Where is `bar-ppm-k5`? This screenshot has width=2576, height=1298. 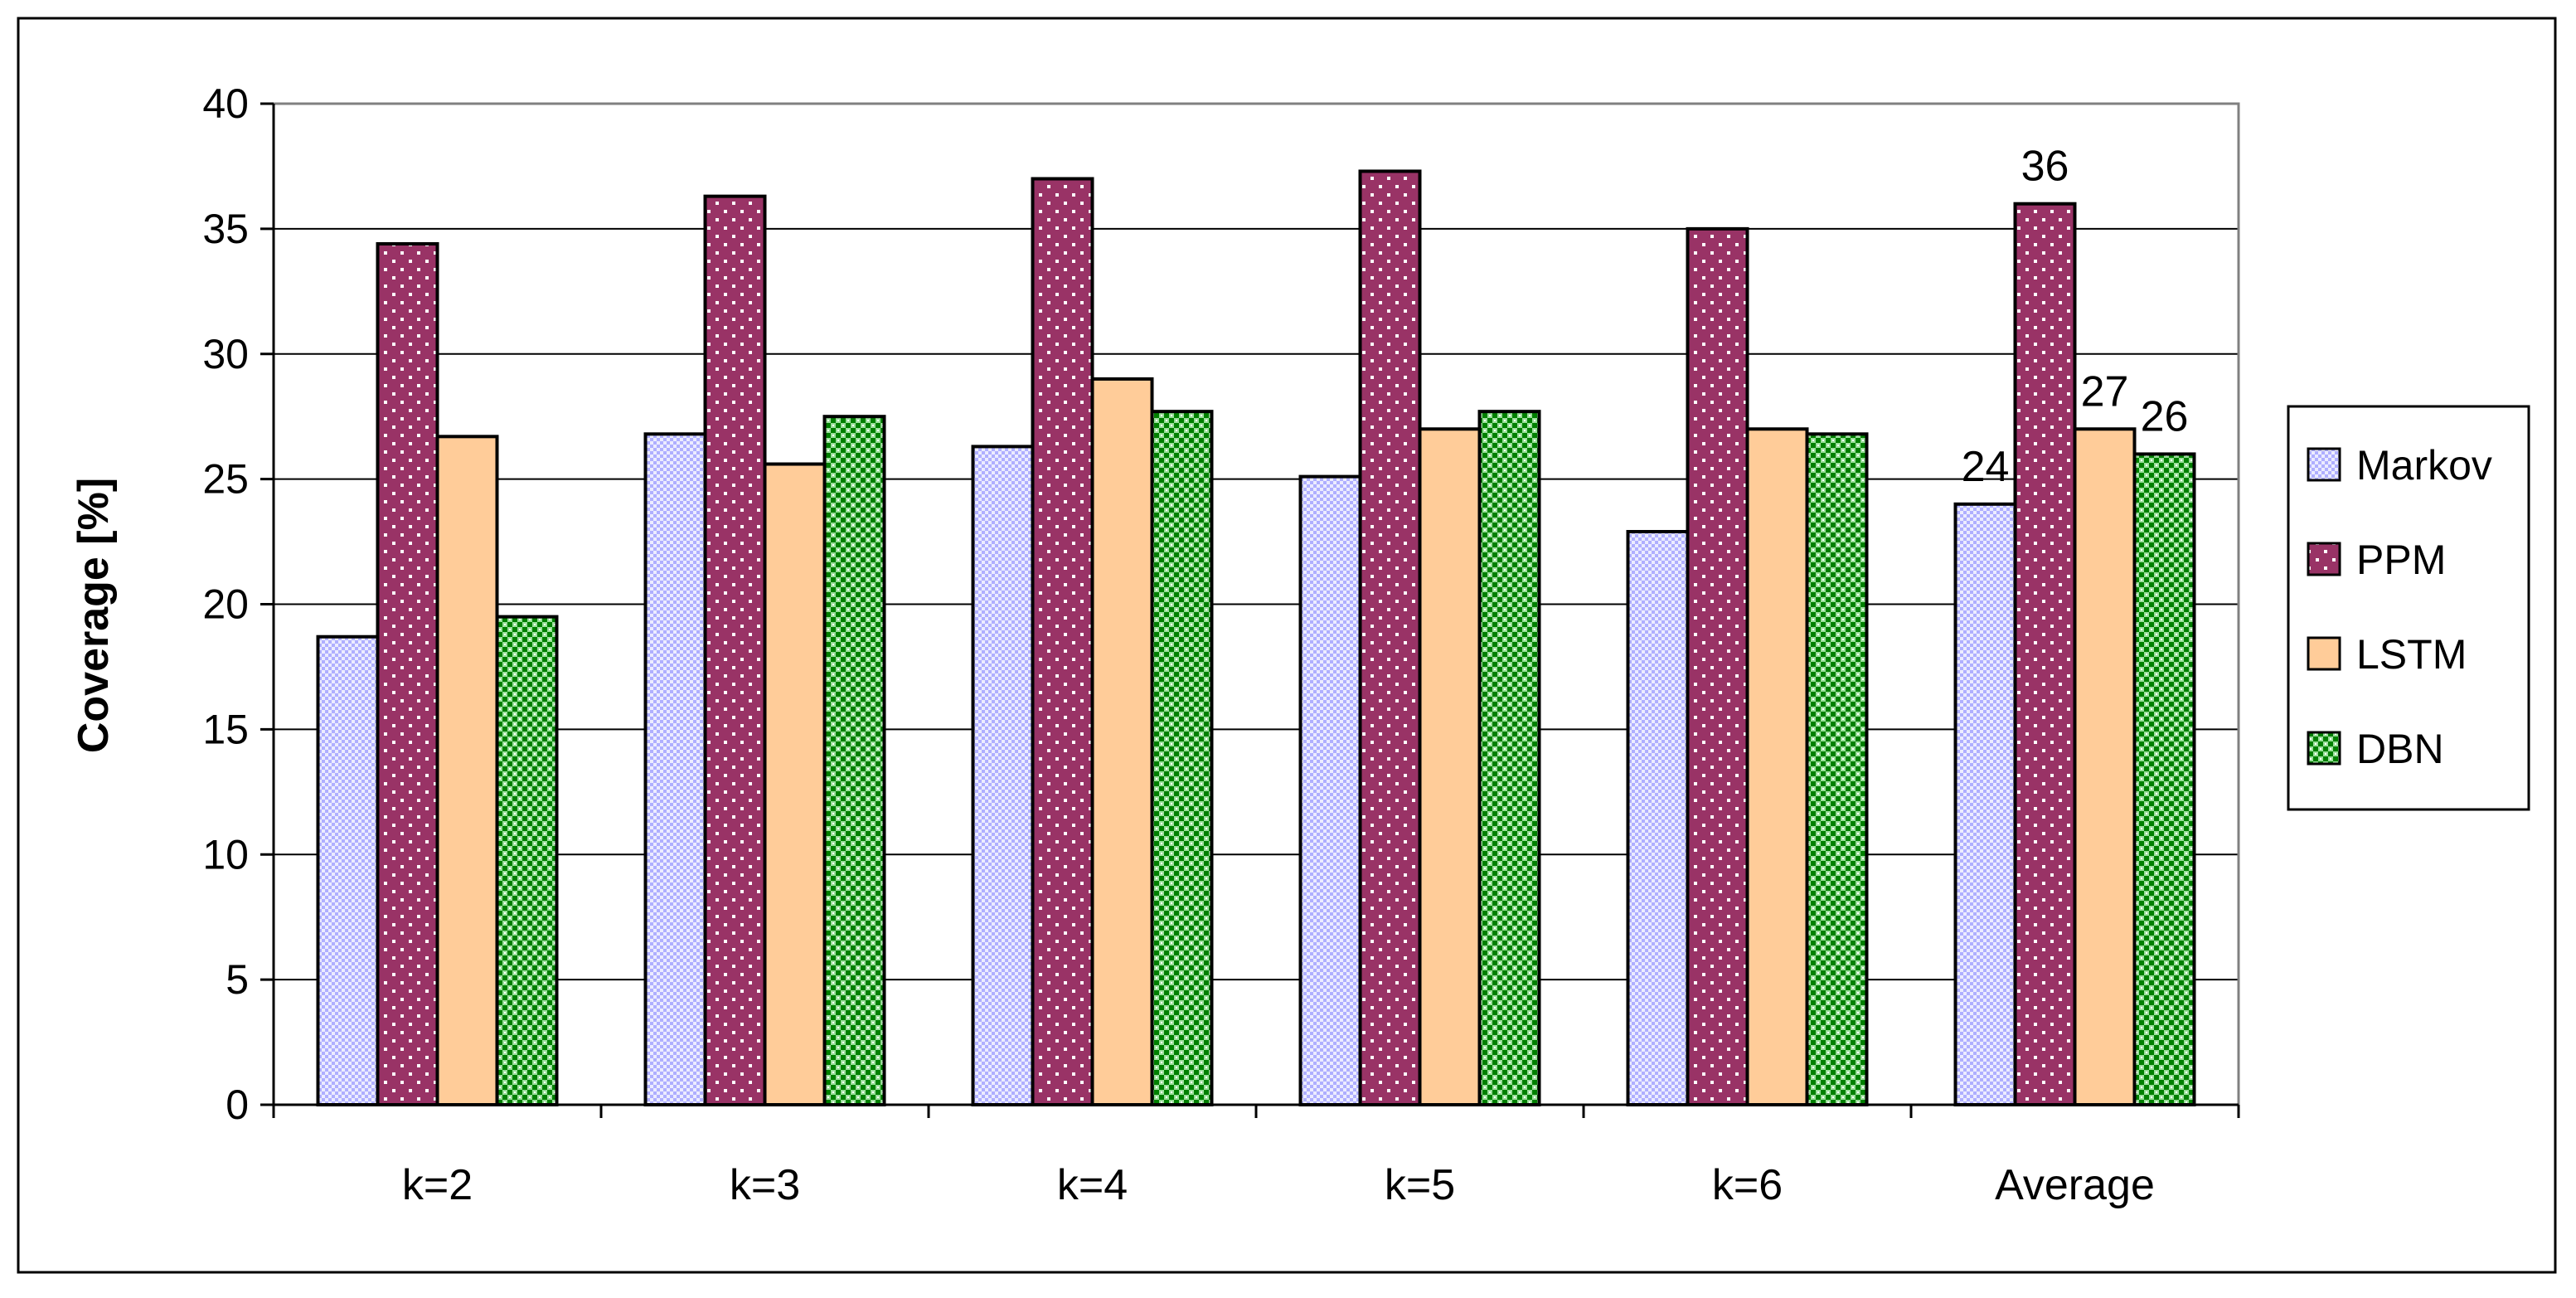 bar-ppm-k5 is located at coordinates (1390, 637).